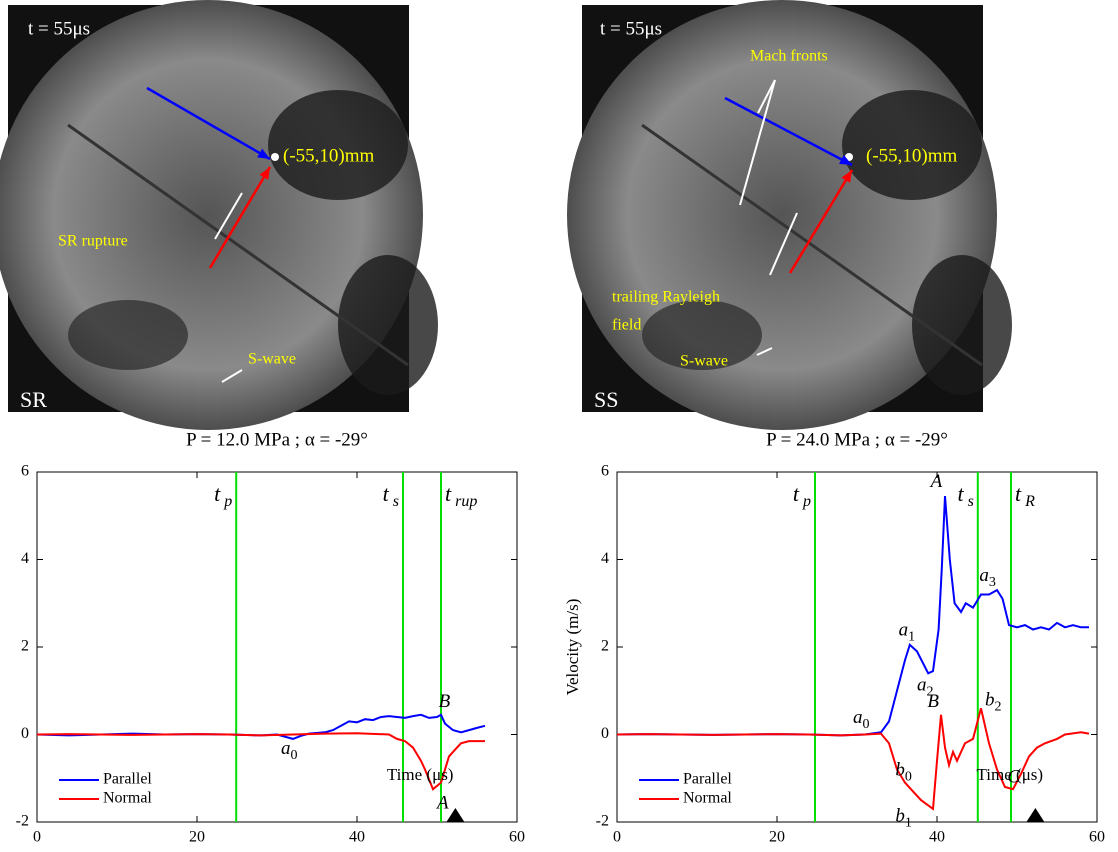 The image size is (1118, 852). Describe the element at coordinates (1013, 777) in the screenshot. I see `annotation: C` at that location.